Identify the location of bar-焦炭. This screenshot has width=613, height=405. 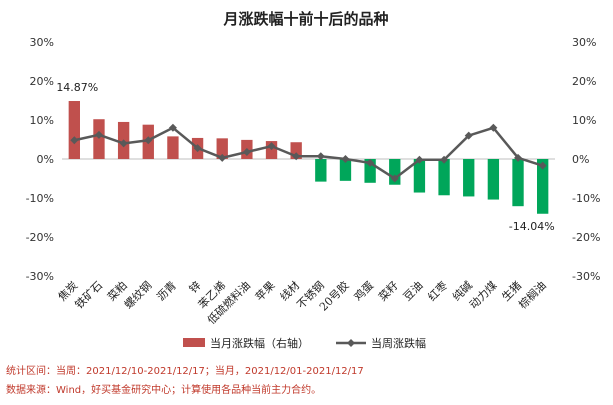
(74, 130).